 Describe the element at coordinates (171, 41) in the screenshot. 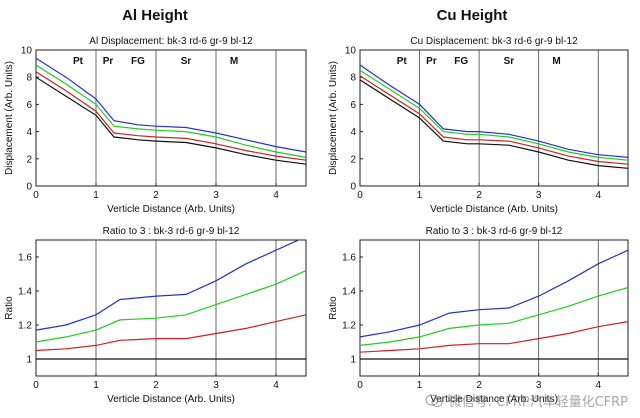

I see `chart-title: Al Displacement: bk-3 rd-6 gr-9 bl-12` at that location.